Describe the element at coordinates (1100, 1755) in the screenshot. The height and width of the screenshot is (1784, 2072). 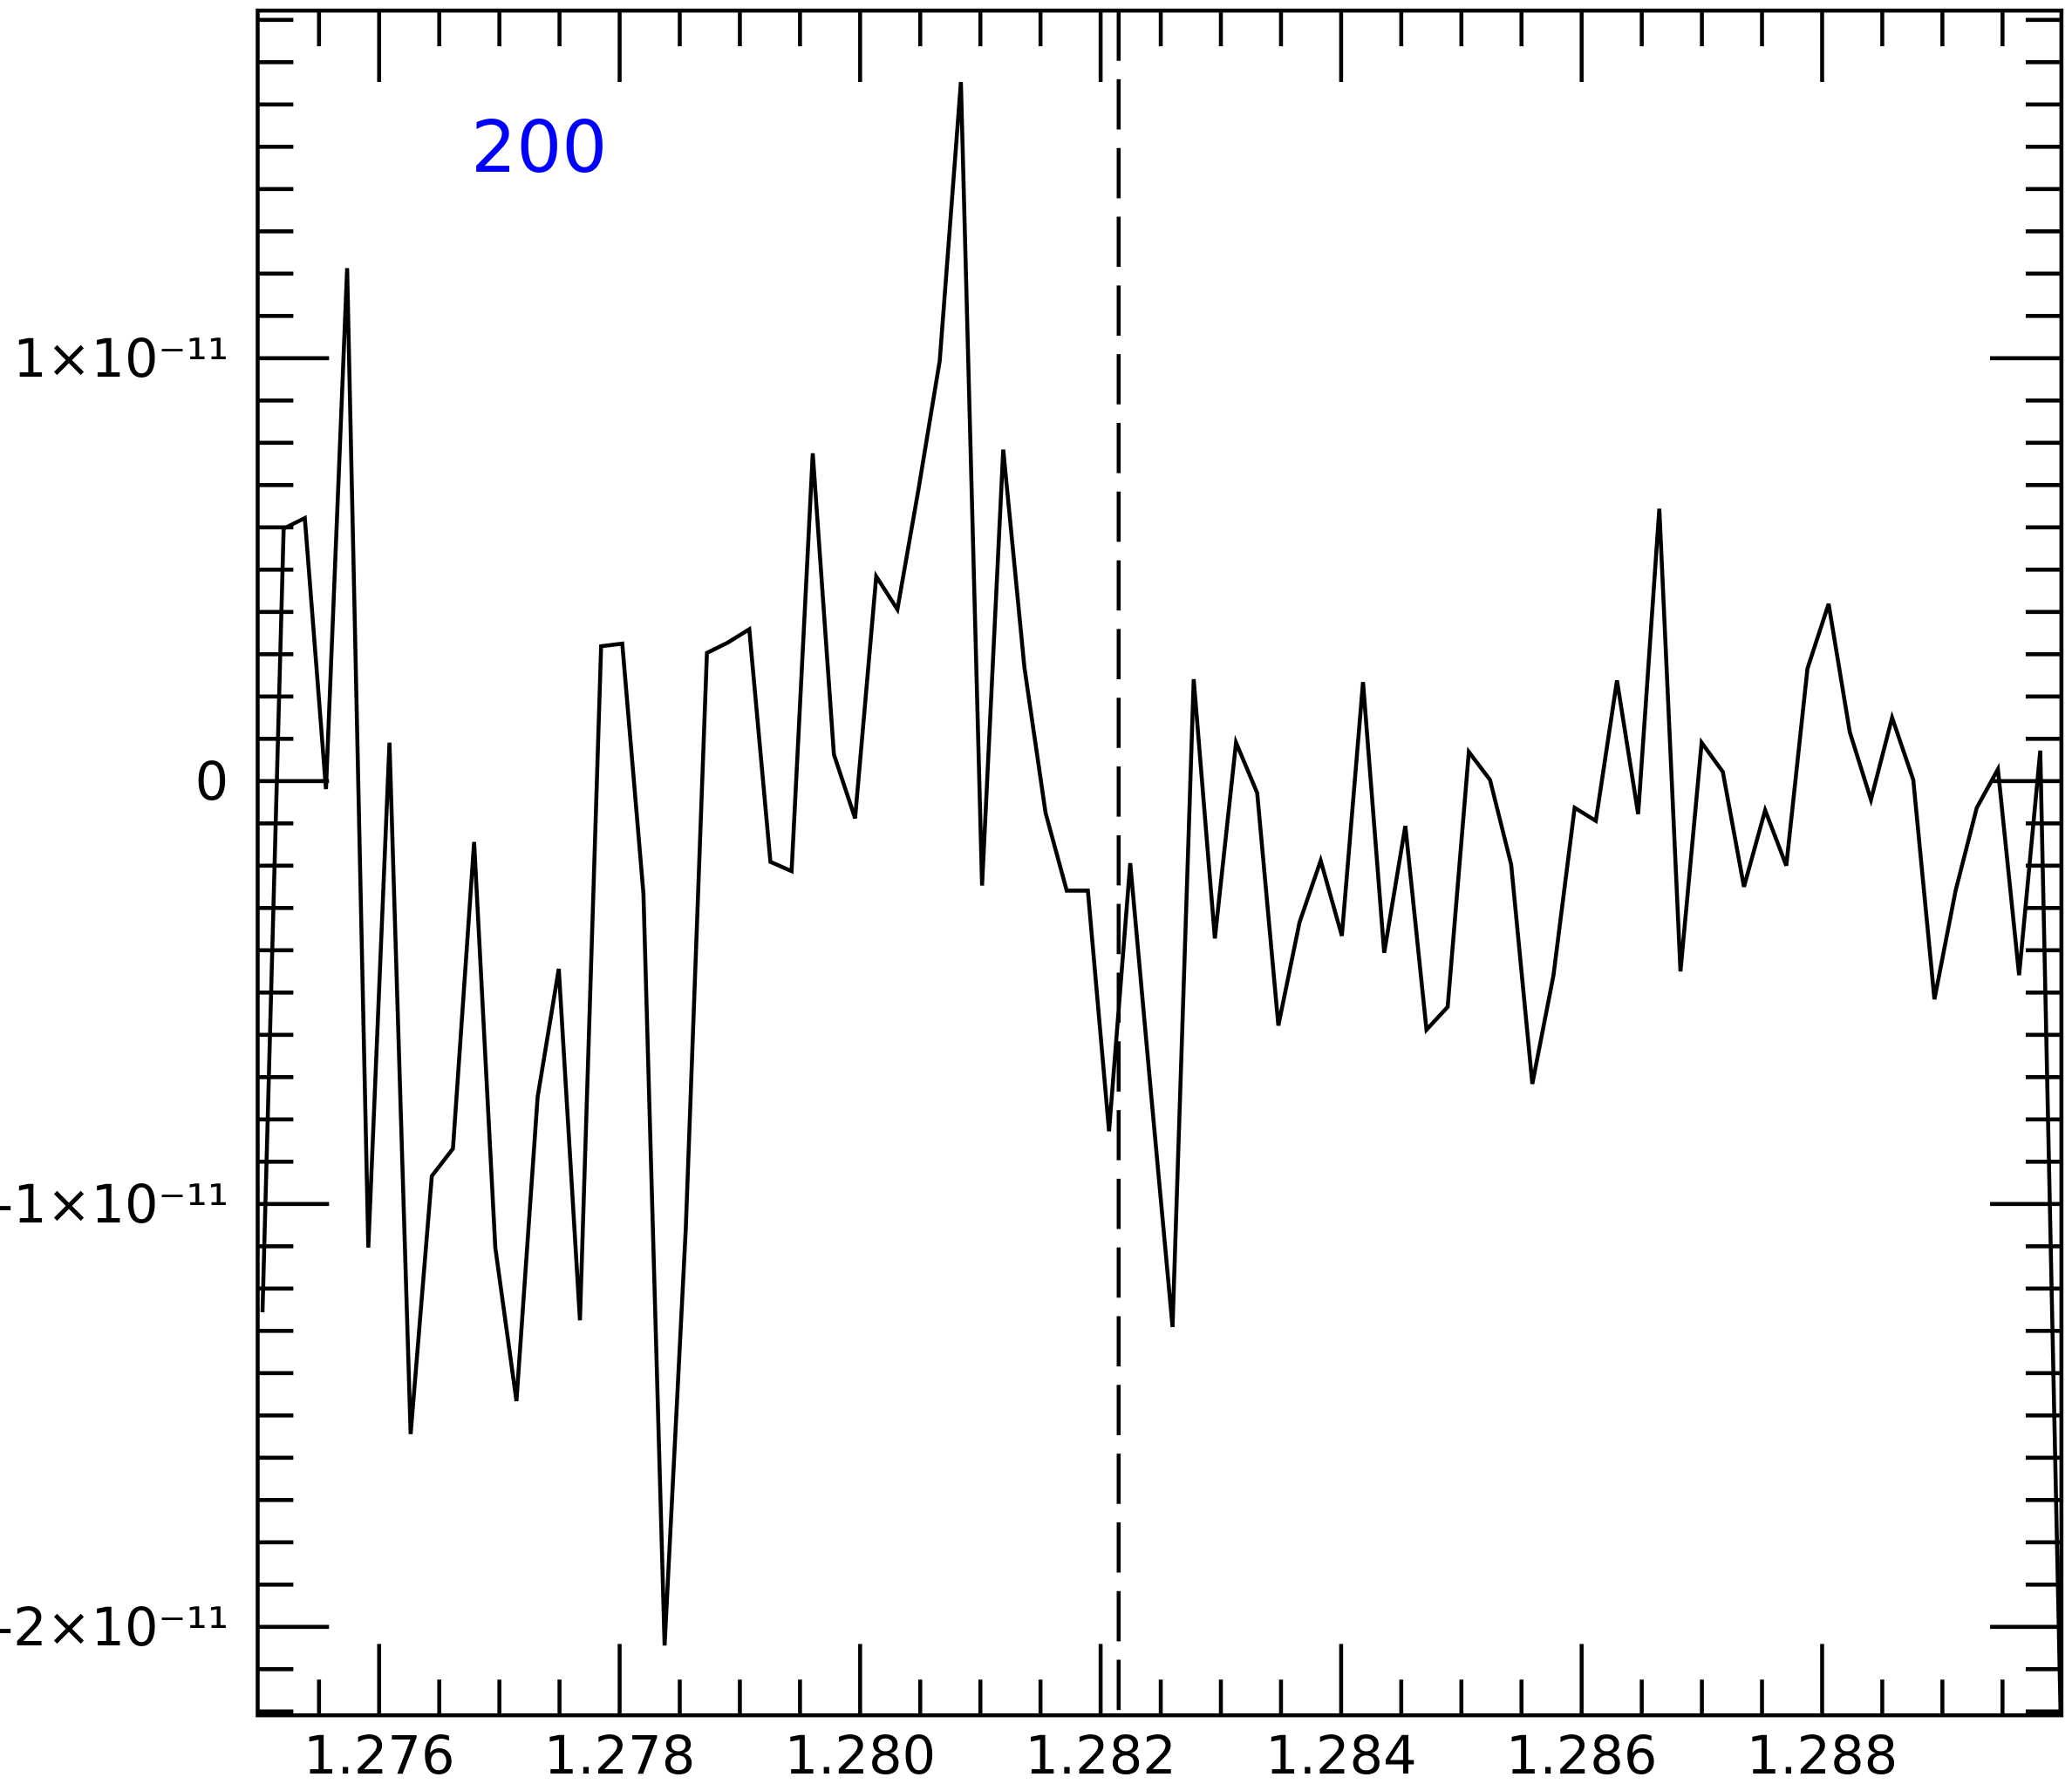
I see `x-tick-label: 1.282` at that location.